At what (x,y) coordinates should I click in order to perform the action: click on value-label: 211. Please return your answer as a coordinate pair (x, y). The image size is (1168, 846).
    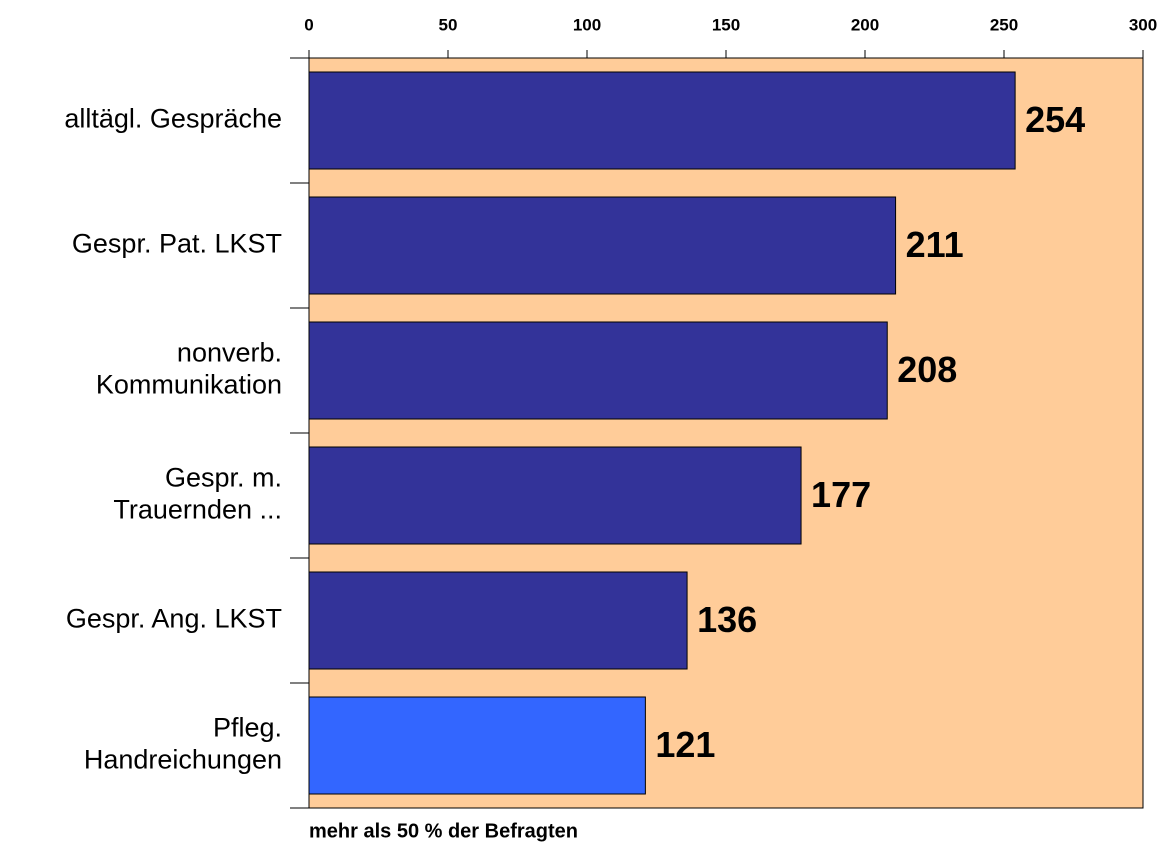
    Looking at the image, I should click on (935, 244).